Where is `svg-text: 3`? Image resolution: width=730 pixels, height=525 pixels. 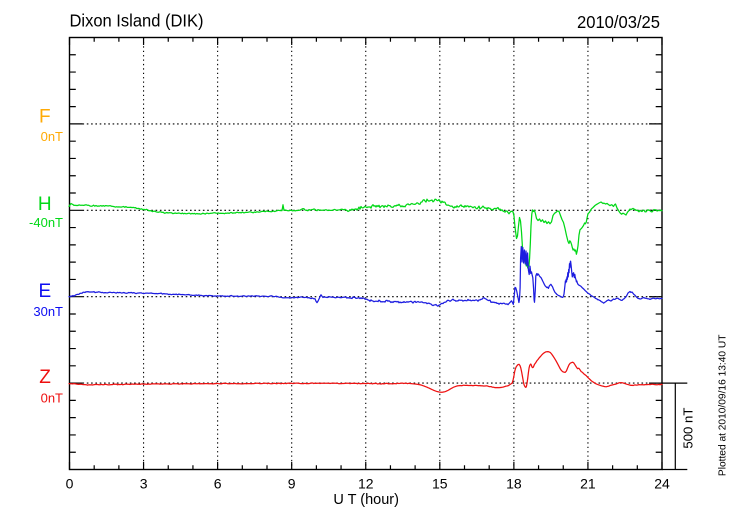 svg-text: 3 is located at coordinates (144, 483).